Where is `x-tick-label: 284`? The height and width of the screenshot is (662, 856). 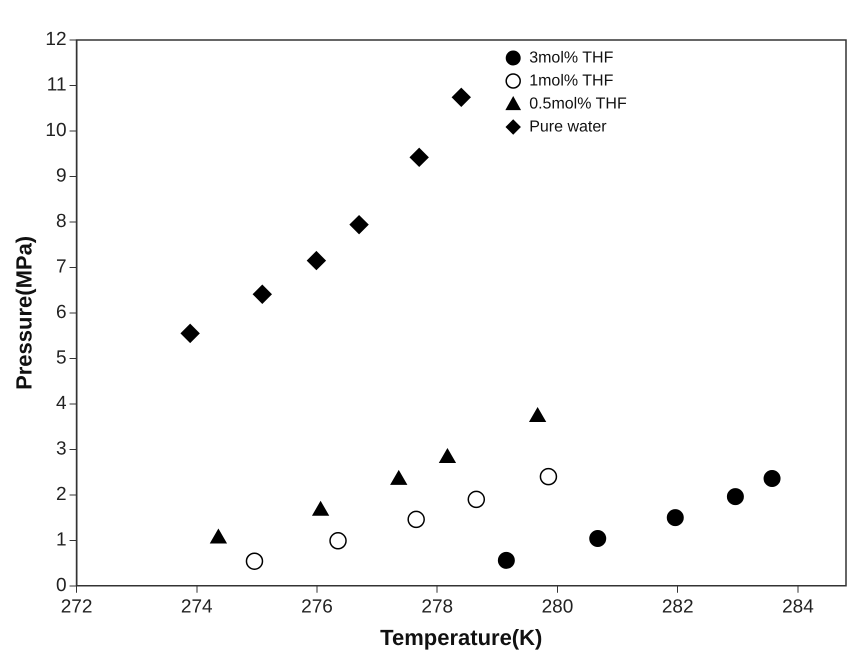 x-tick-label: 284 is located at coordinates (798, 607).